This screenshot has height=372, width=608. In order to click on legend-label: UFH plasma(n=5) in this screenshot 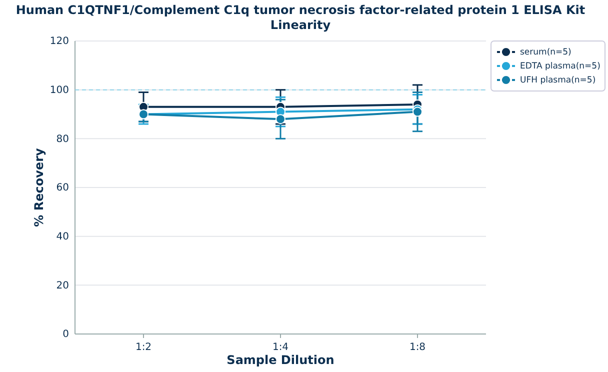, I will do `click(558, 81)`.